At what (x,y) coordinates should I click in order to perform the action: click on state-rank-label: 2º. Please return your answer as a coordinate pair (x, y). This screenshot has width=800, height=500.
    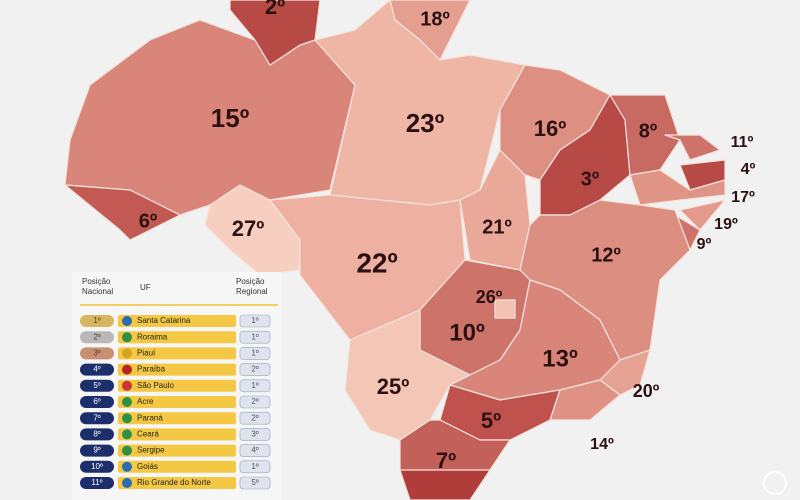
    Looking at the image, I should click on (275, 9).